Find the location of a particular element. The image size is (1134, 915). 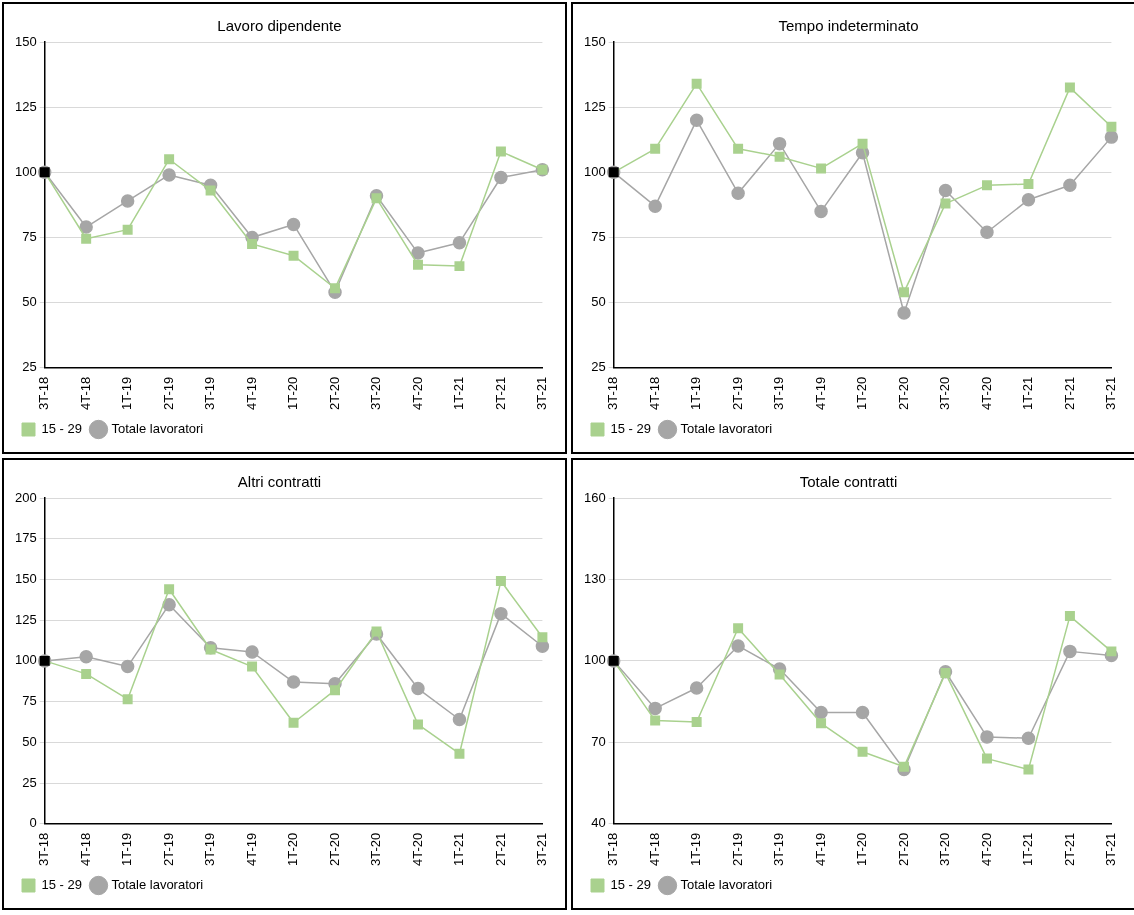

chart-title: Altri contratti is located at coordinates (279, 482).